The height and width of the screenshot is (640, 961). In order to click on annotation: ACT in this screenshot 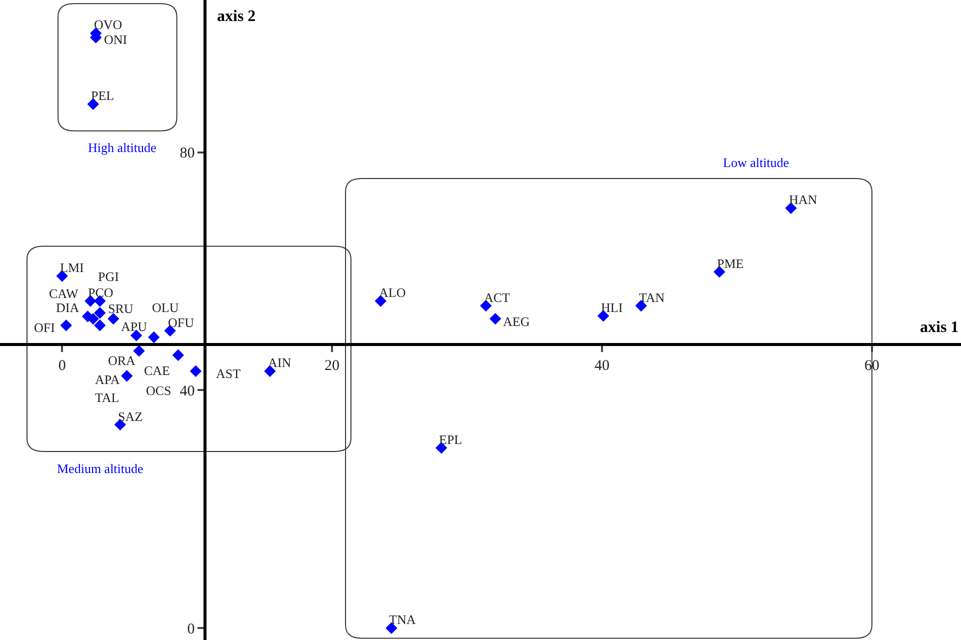, I will do `click(497, 297)`.